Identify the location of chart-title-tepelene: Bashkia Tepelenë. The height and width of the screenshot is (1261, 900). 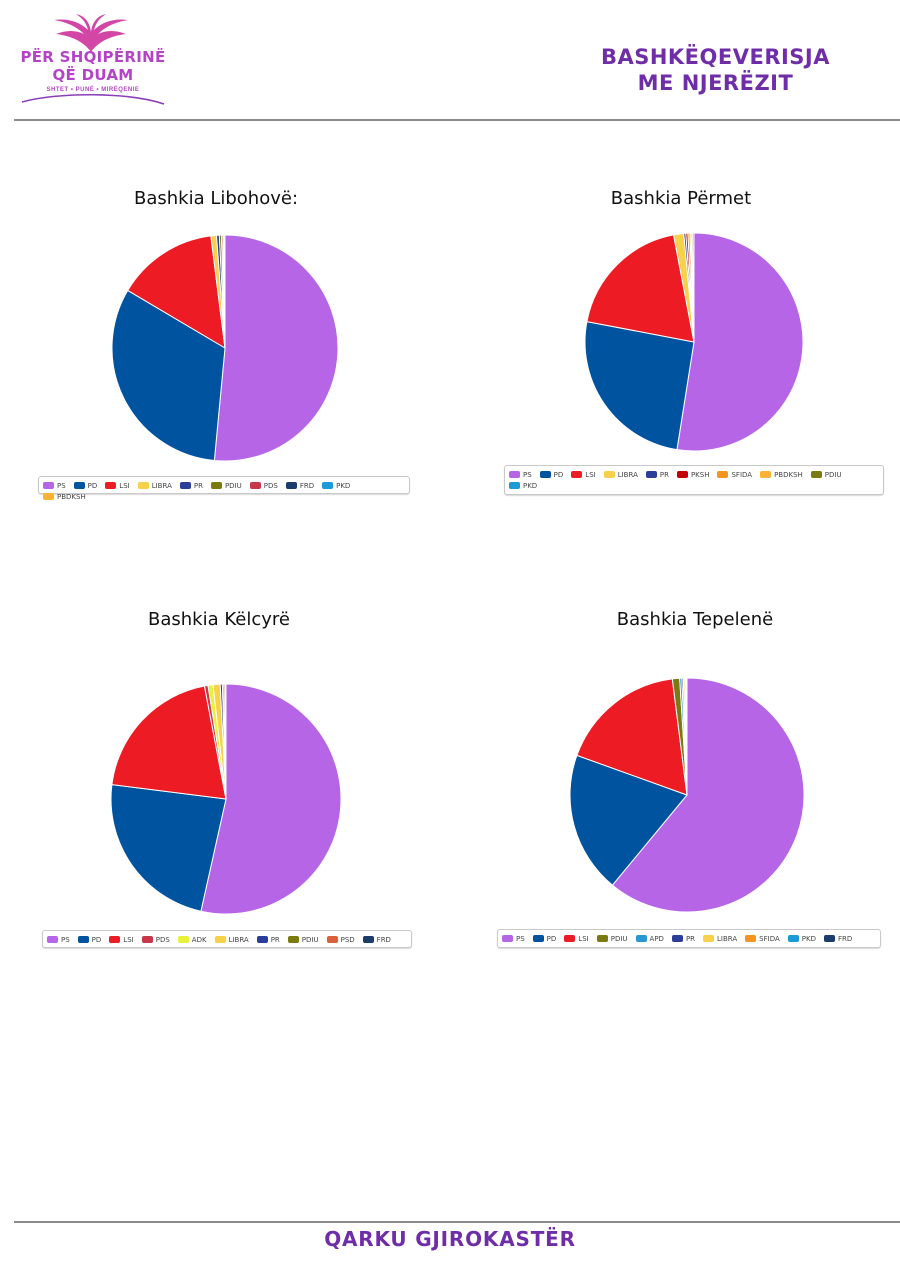
(695, 619).